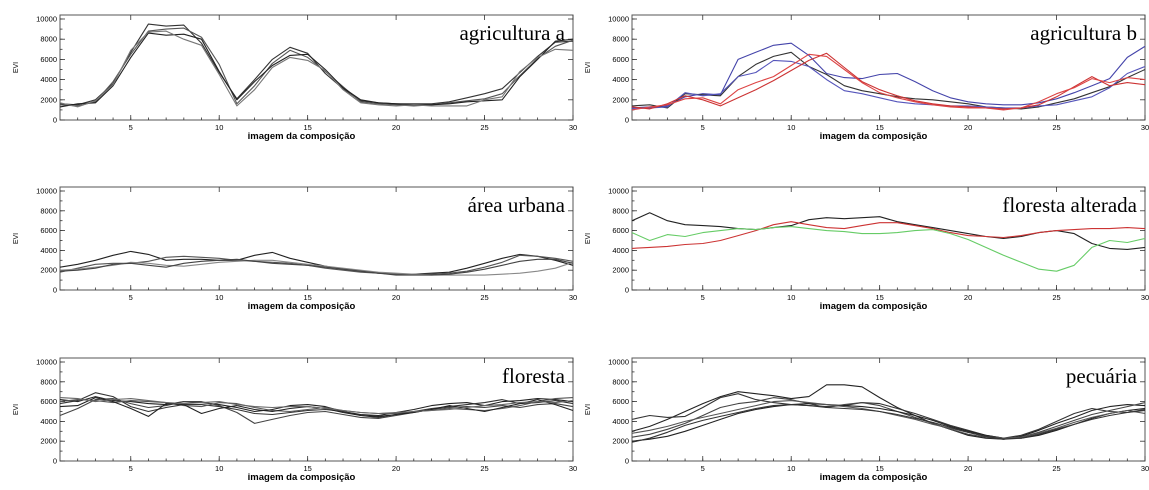  I want to click on chart-title: pecuária, so click(1102, 376).